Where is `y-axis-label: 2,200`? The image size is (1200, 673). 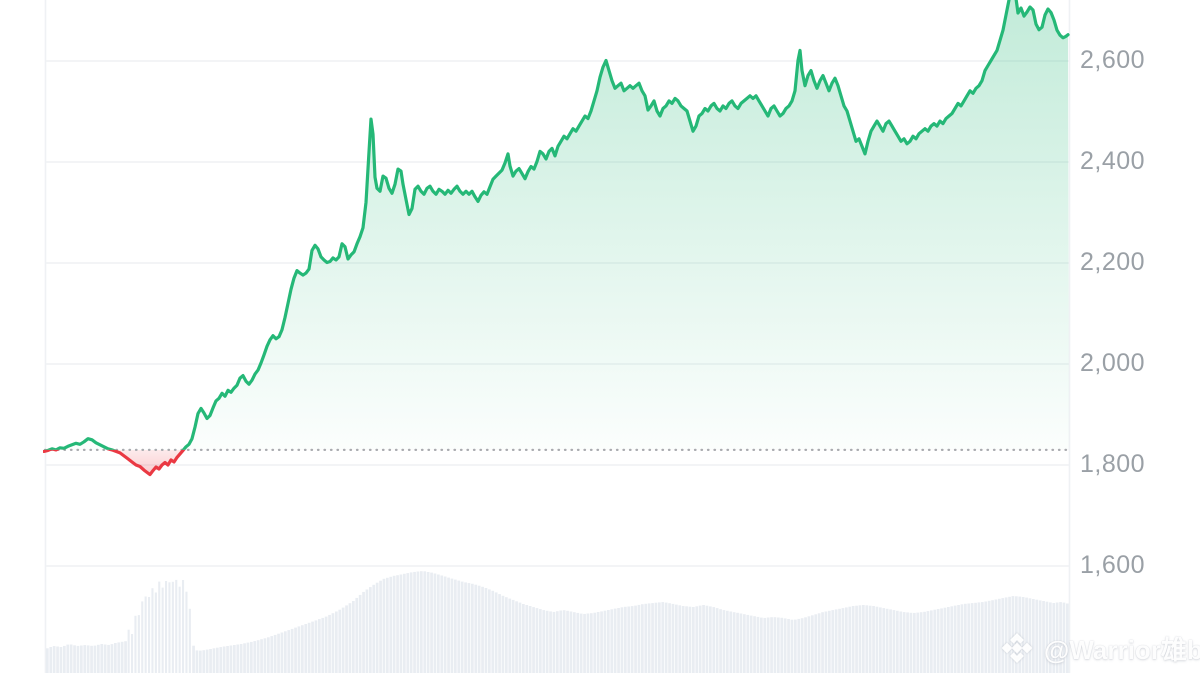 y-axis-label: 2,200 is located at coordinates (1113, 262).